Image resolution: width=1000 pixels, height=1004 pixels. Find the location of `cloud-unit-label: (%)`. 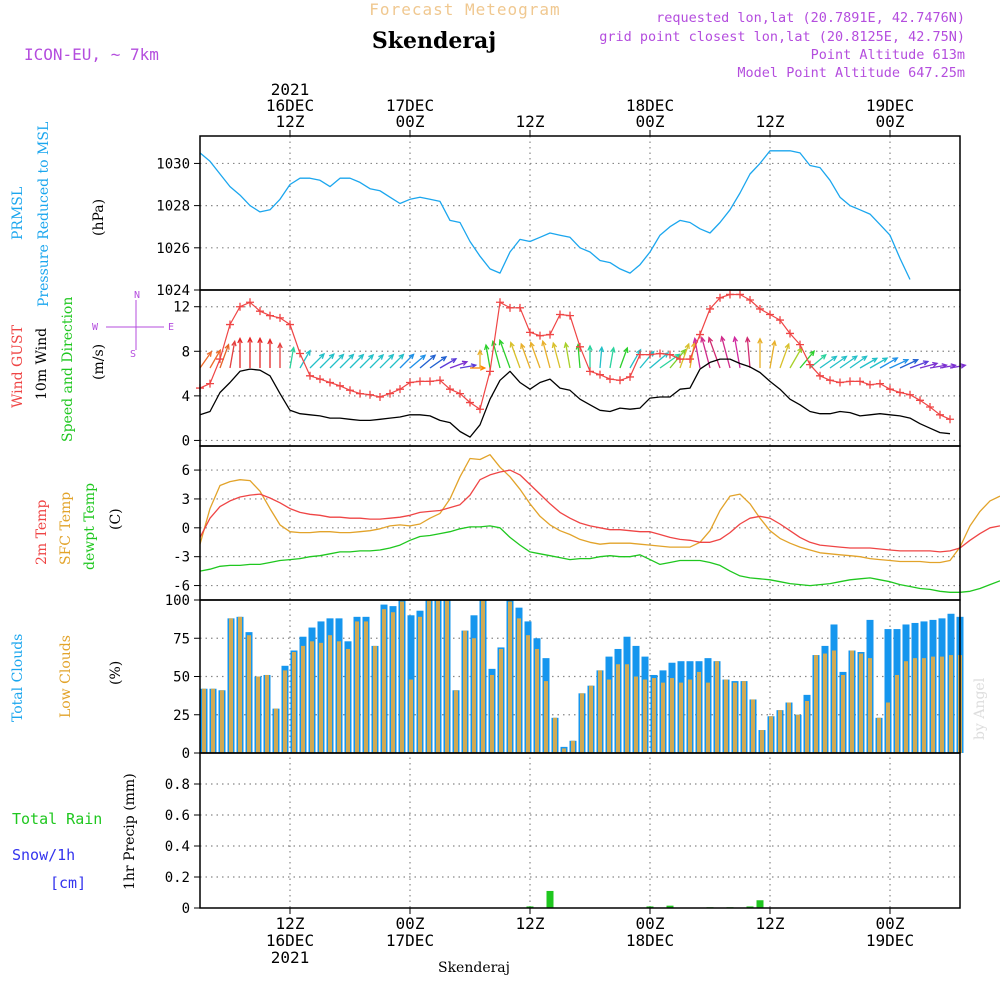

cloud-unit-label: (%) is located at coordinates (116, 673).